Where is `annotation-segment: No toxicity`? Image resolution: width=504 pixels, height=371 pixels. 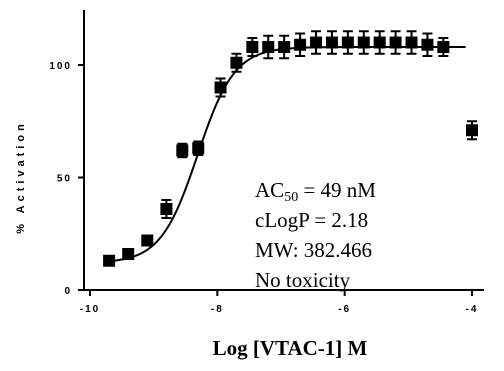
annotation-segment: No toxicity is located at coordinates (303, 280).